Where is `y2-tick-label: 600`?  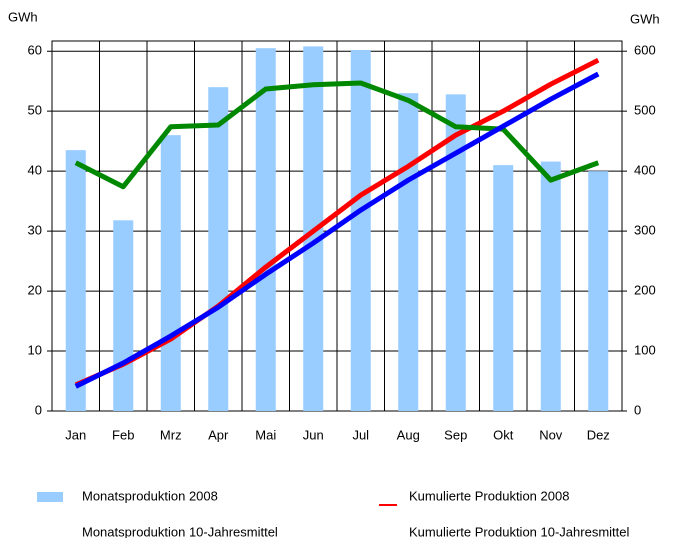
y2-tick-label: 600 is located at coordinates (645, 50).